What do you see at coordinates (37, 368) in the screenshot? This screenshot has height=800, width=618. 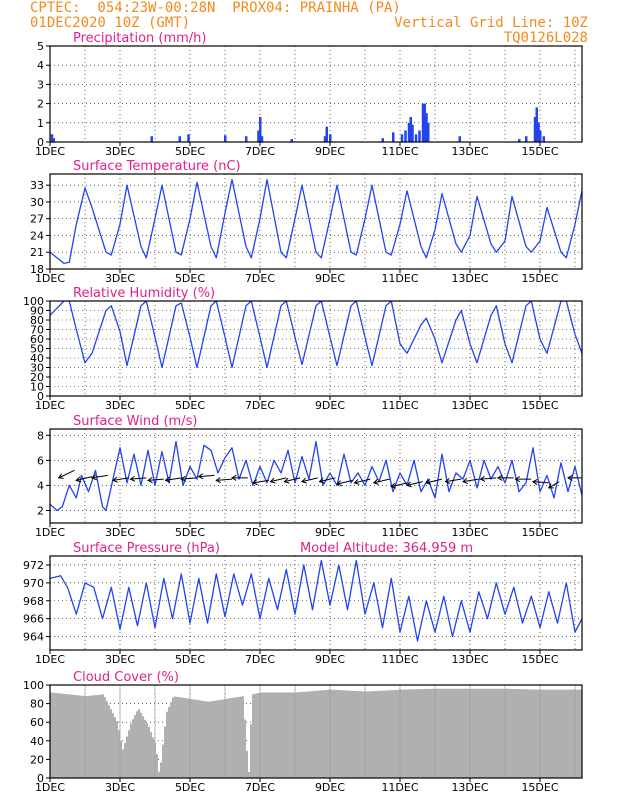 I see `y-tick-label: 30` at bounding box center [37, 368].